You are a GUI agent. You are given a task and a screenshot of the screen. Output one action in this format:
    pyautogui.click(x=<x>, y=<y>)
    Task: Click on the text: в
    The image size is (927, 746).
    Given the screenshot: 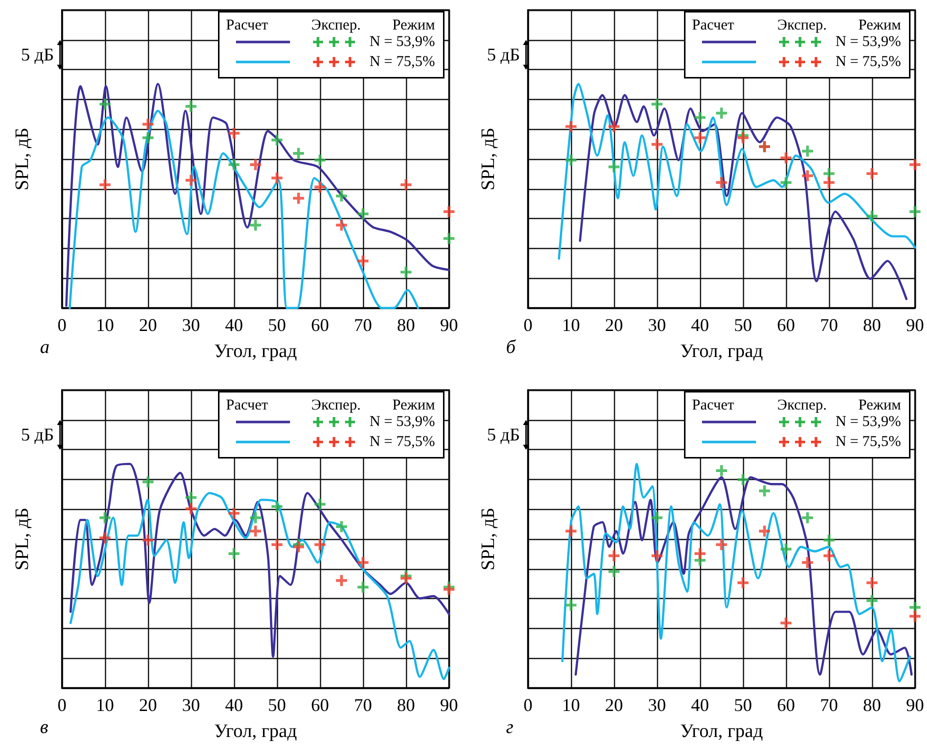 What is the action you would take?
    pyautogui.click(x=44, y=727)
    